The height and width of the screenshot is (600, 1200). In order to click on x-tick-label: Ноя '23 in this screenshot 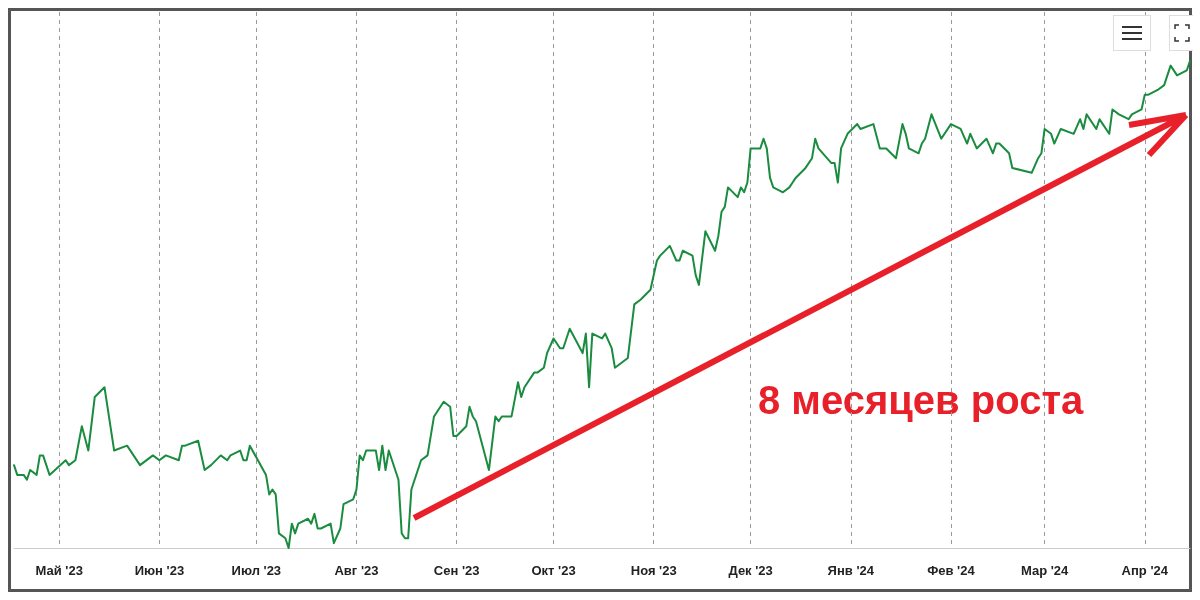, I will do `click(653, 570)`.